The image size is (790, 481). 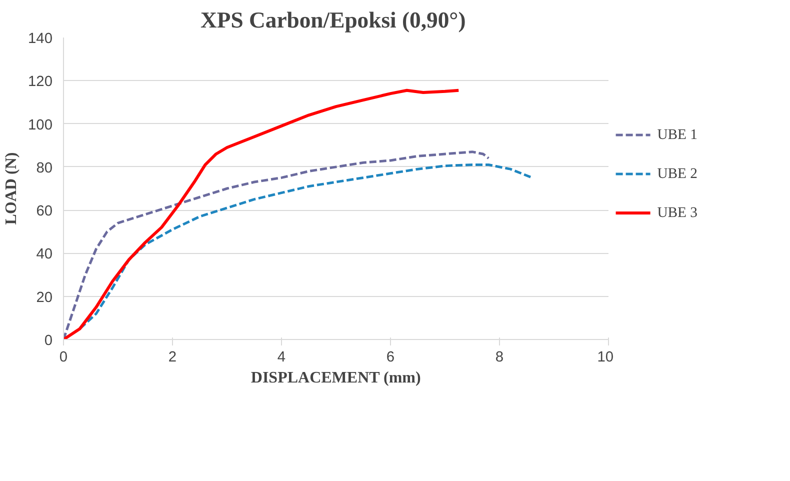 I want to click on y-tick-label: 20, so click(x=44, y=298).